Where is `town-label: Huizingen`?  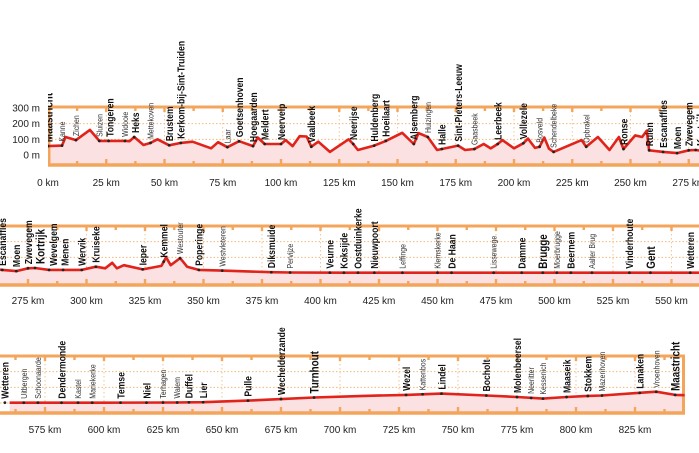
town-label: Huizingen is located at coordinates (428, 117).